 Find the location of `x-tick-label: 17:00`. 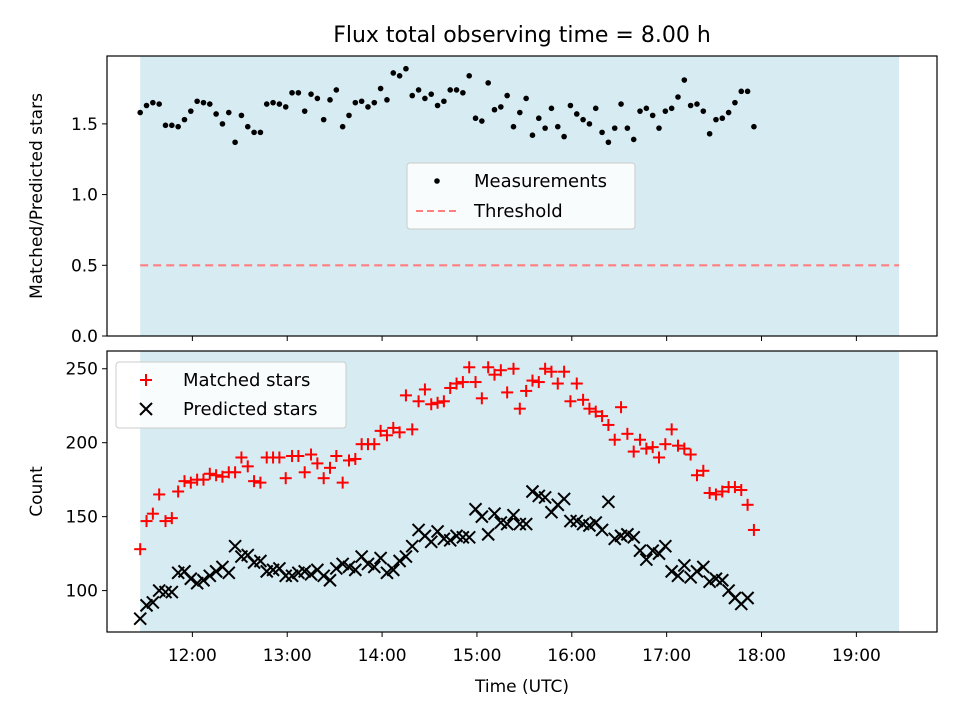

x-tick-label: 17:00 is located at coordinates (666, 656).